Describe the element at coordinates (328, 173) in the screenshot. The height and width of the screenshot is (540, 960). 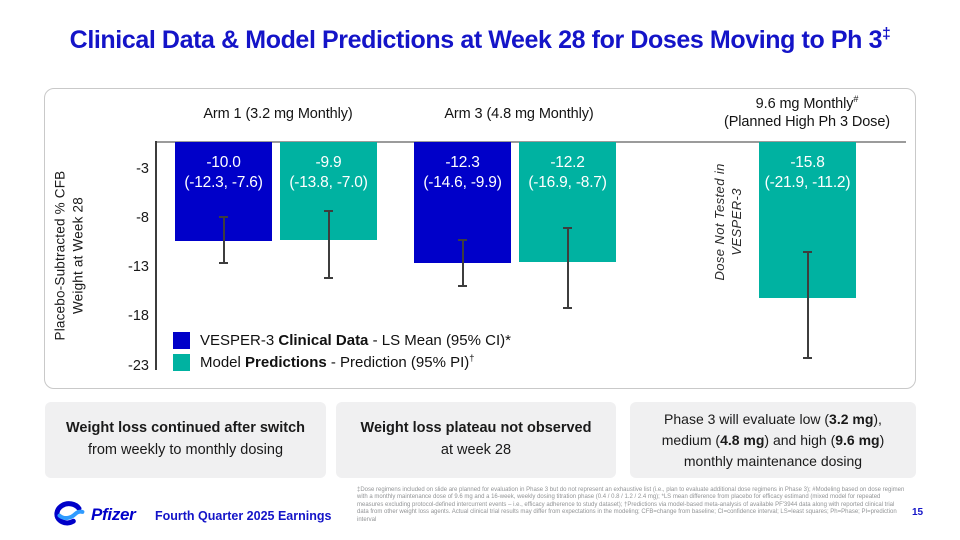
I see `bar-value-label: -9.9 (-13.8, -7.0)` at that location.